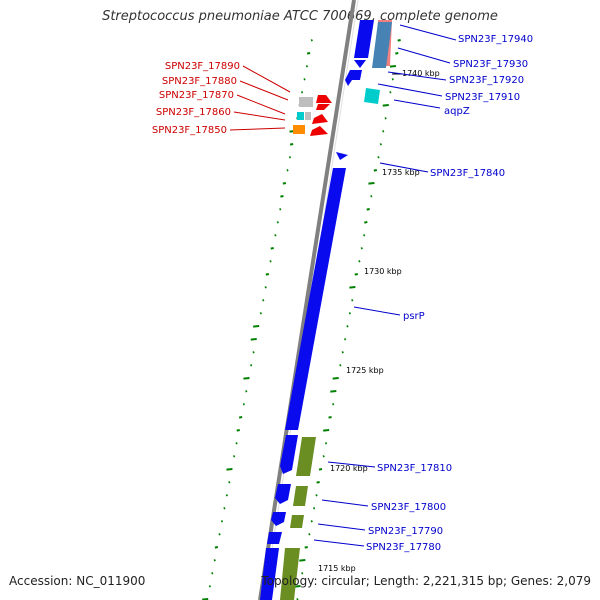 The height and width of the screenshot is (600, 600). What do you see at coordinates (360, 64) in the screenshot?
I see `gene-spn23f-17910-arrow` at bounding box center [360, 64].